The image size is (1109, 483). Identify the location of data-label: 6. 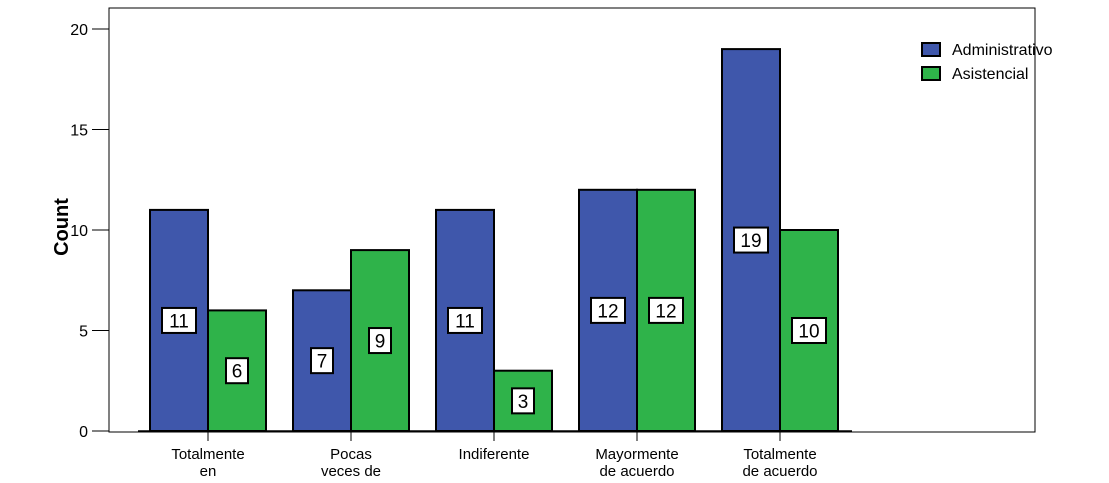
(237, 372).